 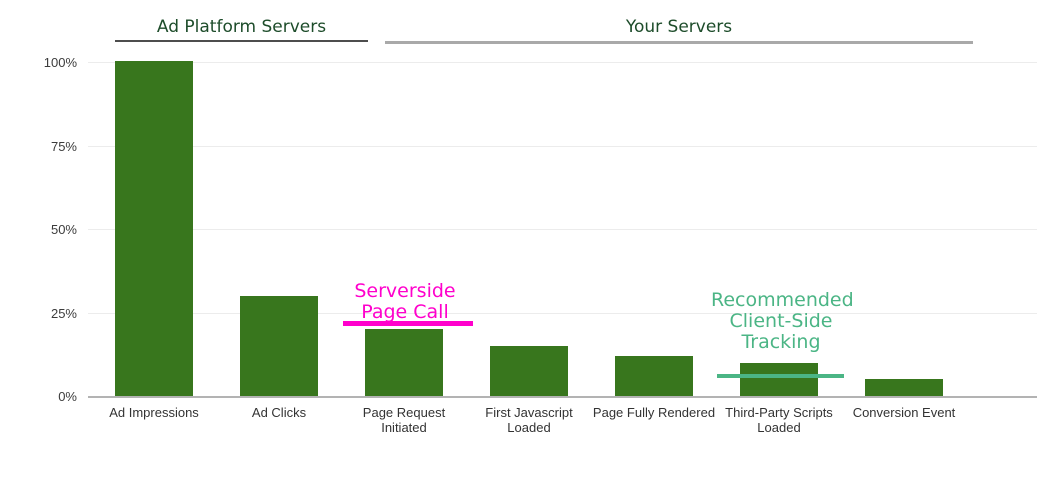 I want to click on annotation-recommended-client-side-tracking: Recommended Client-Side Tracking, so click(x=782, y=321).